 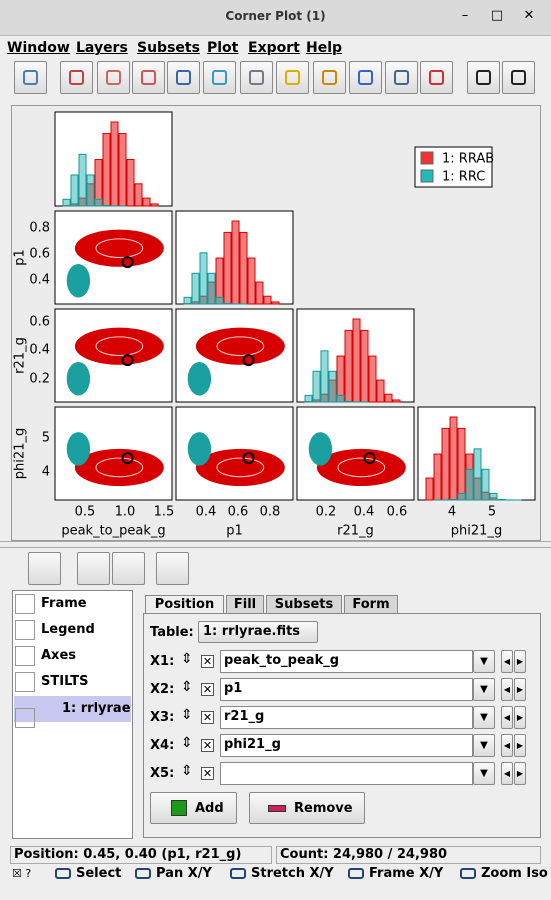 What do you see at coordinates (371, 604) in the screenshot?
I see `tab: Form` at bounding box center [371, 604].